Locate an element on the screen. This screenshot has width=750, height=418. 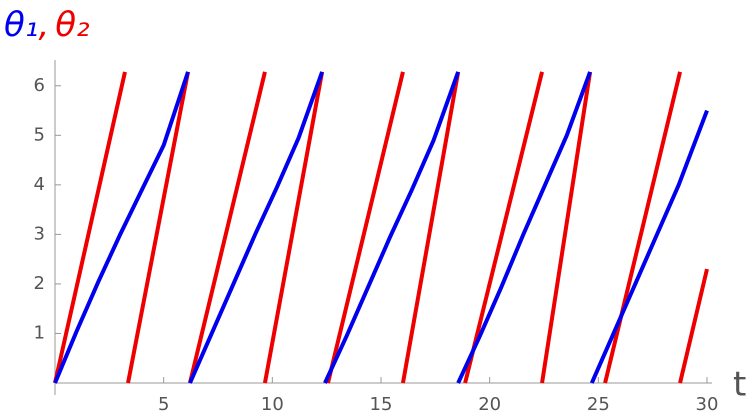
series-1-label: θ₁ is located at coordinates (21, 25).